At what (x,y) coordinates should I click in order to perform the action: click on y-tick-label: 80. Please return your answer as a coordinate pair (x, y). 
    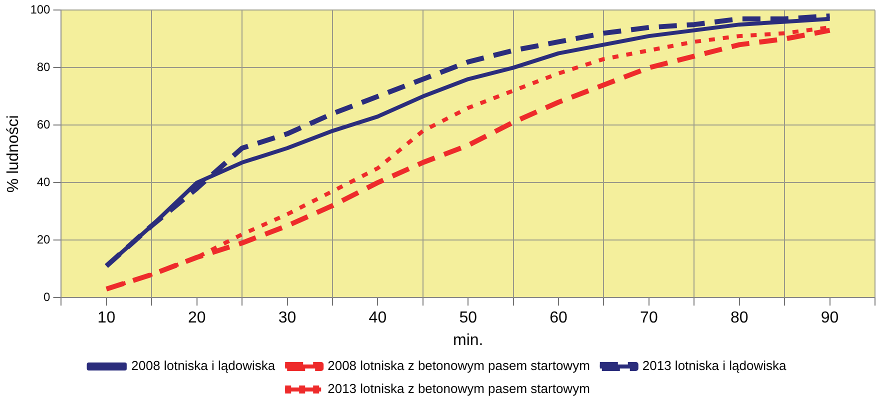
    Looking at the image, I should click on (43, 67).